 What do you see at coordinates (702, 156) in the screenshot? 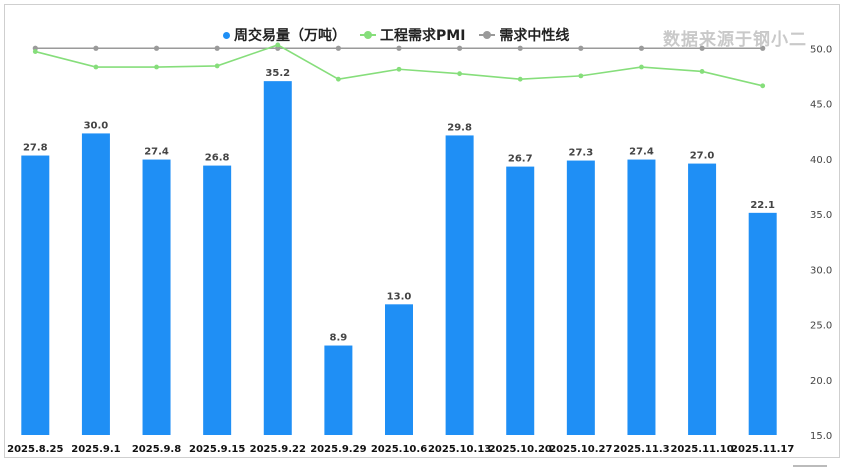
I see `bar-value-label: 27.0` at bounding box center [702, 156].